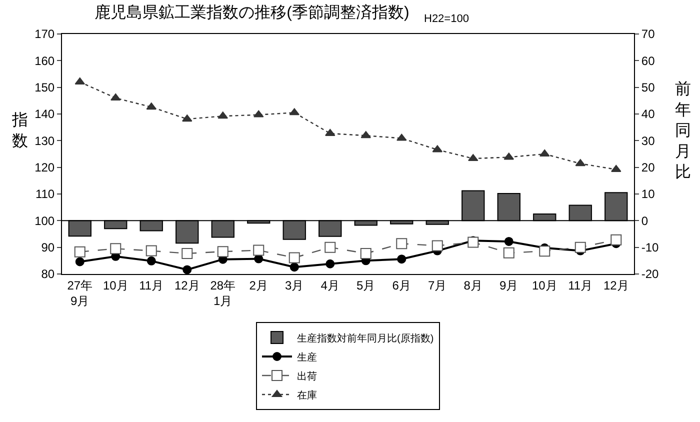 This screenshot has height=422, width=700. Describe the element at coordinates (44, 34) in the screenshot. I see `y-tick-label: 170` at that location.